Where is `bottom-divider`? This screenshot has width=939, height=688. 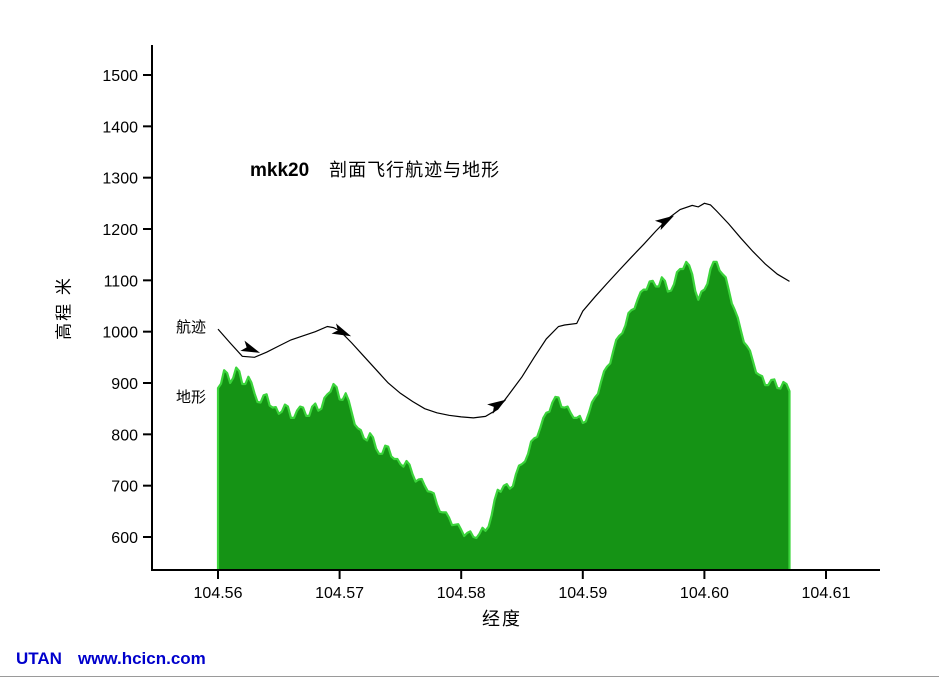 bottom-divider is located at coordinates (469, 676).